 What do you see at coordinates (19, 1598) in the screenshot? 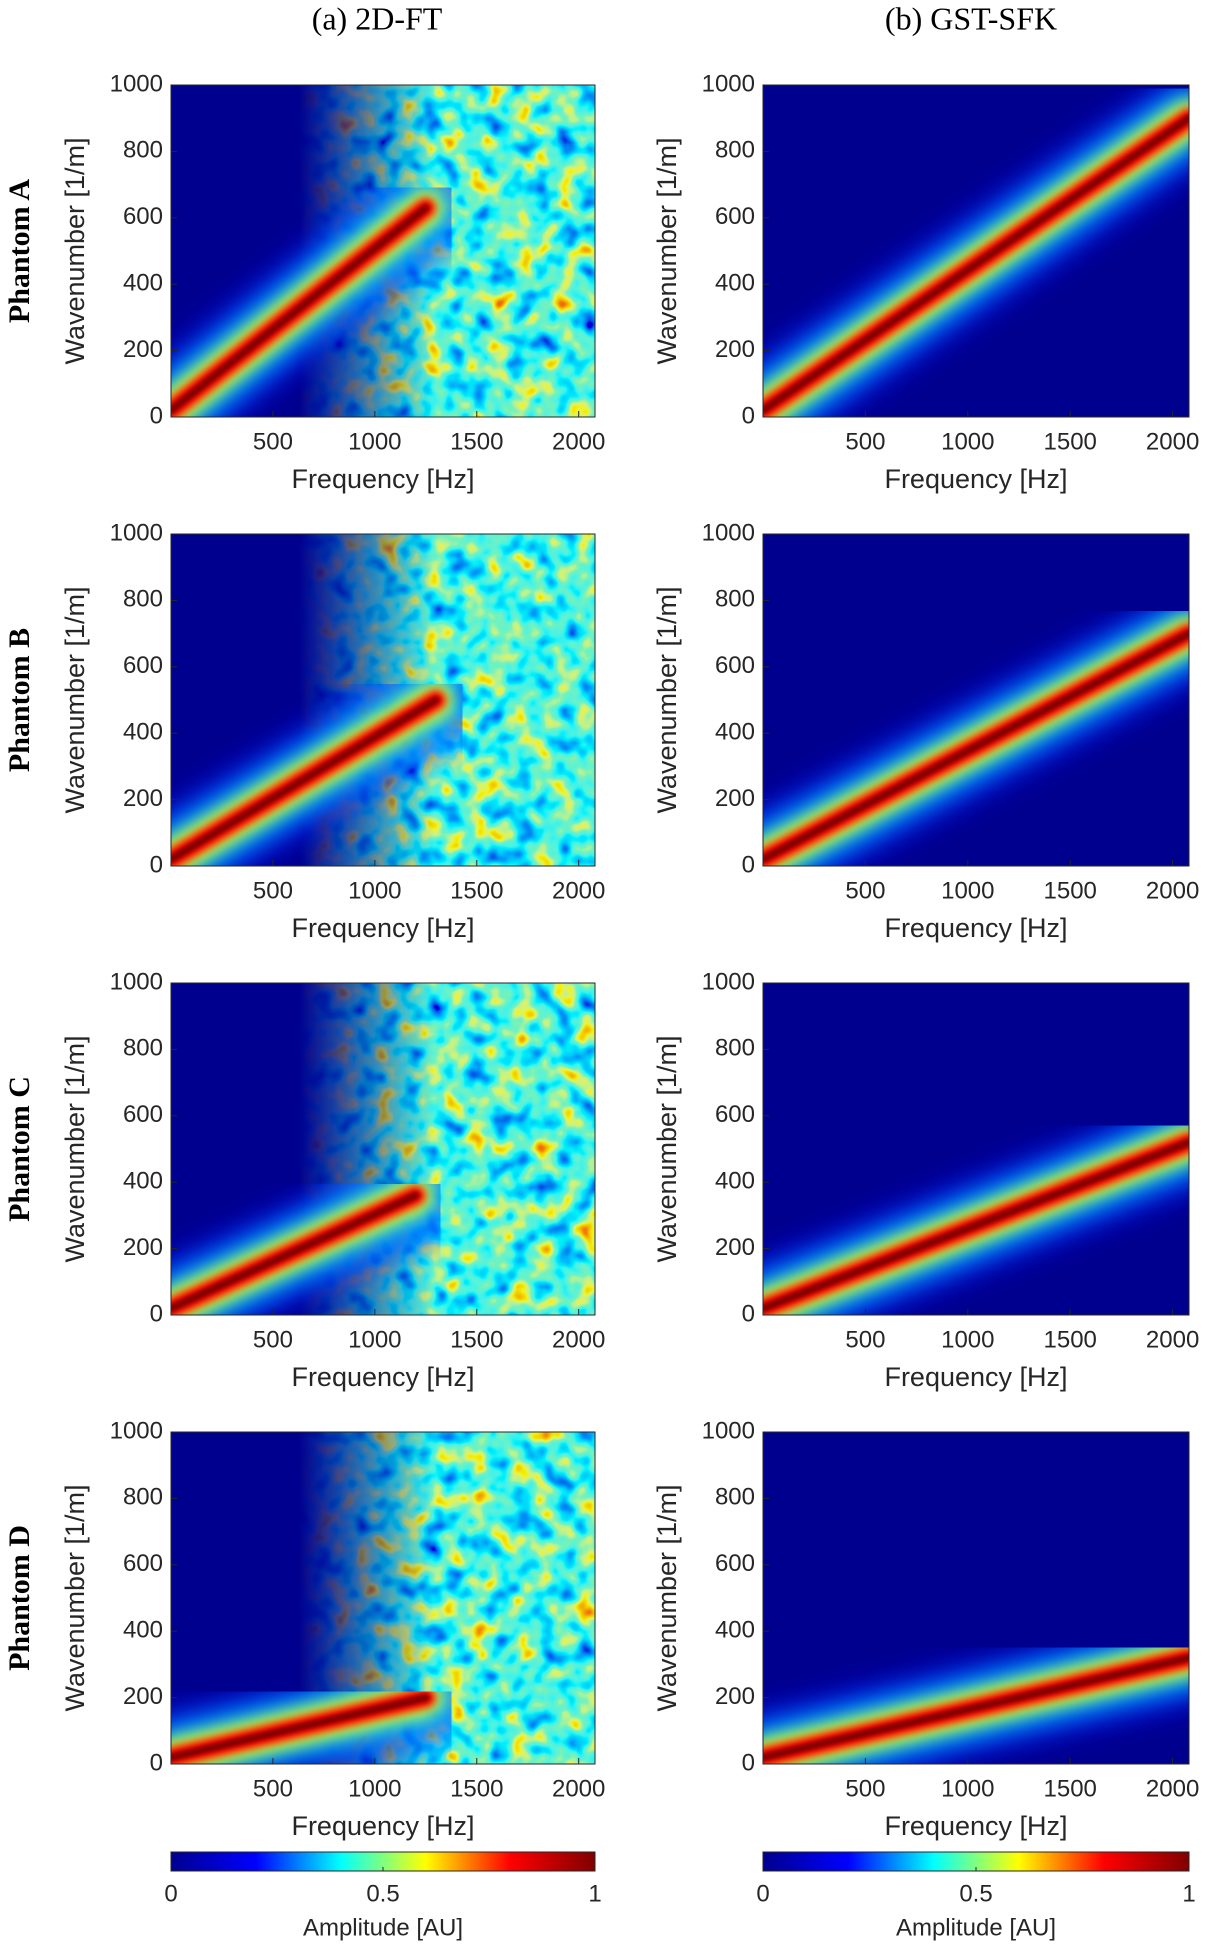
I see `row-label: Phantom D` at bounding box center [19, 1598].